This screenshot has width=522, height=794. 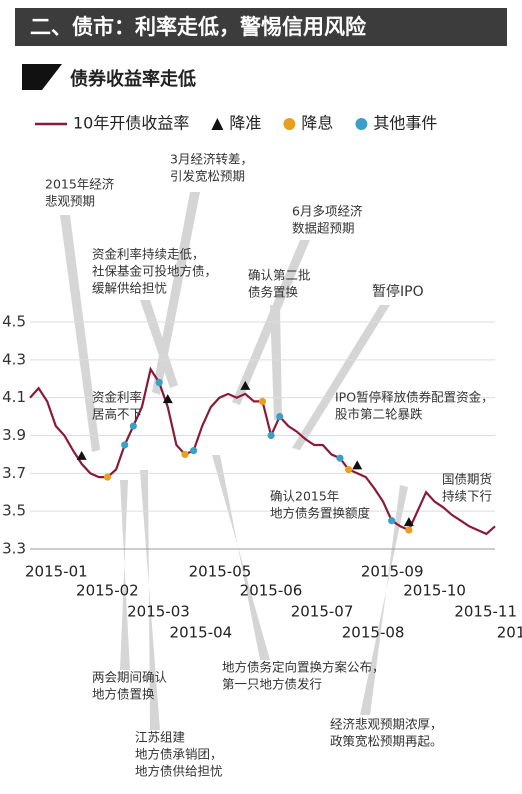 What do you see at coordinates (123, 694) in the screenshot?
I see `annotation: 地方债置换` at bounding box center [123, 694].